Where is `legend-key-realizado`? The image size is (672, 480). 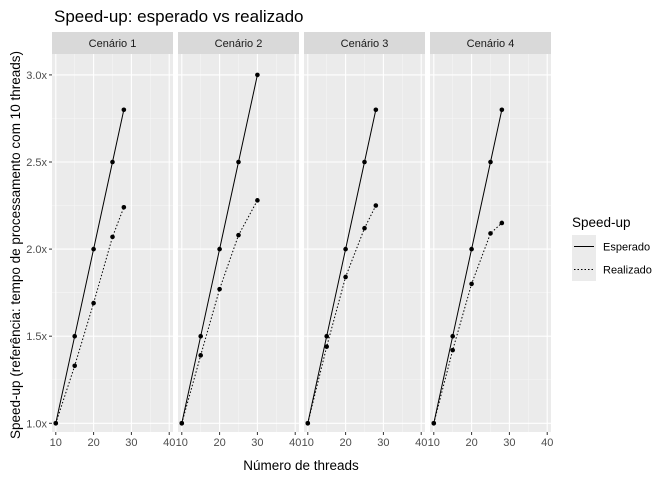 legend-key-realizado is located at coordinates (584, 269).